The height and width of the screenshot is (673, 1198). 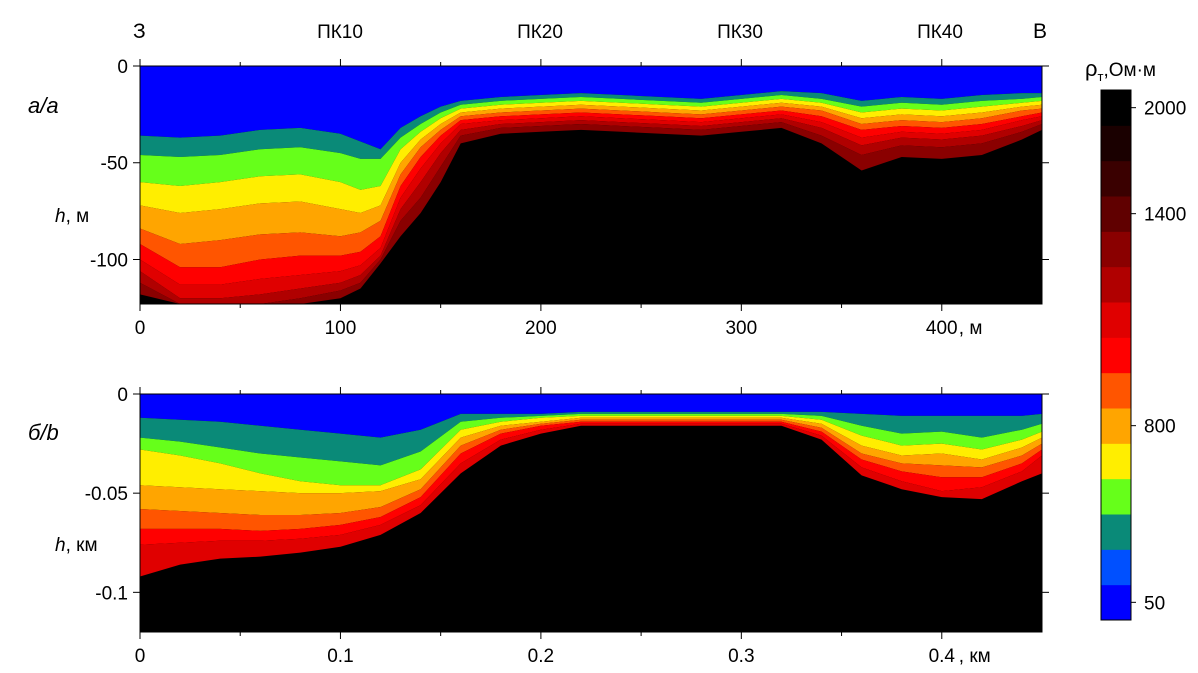 What do you see at coordinates (111, 593) in the screenshot?
I see `y-tick-label: -0.1` at bounding box center [111, 593].